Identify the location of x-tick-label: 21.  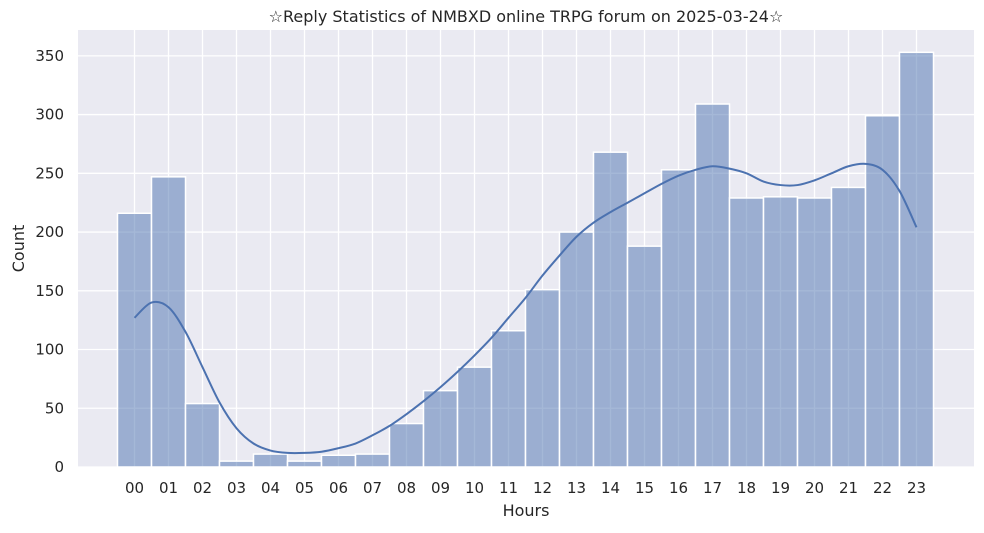
(848, 488).